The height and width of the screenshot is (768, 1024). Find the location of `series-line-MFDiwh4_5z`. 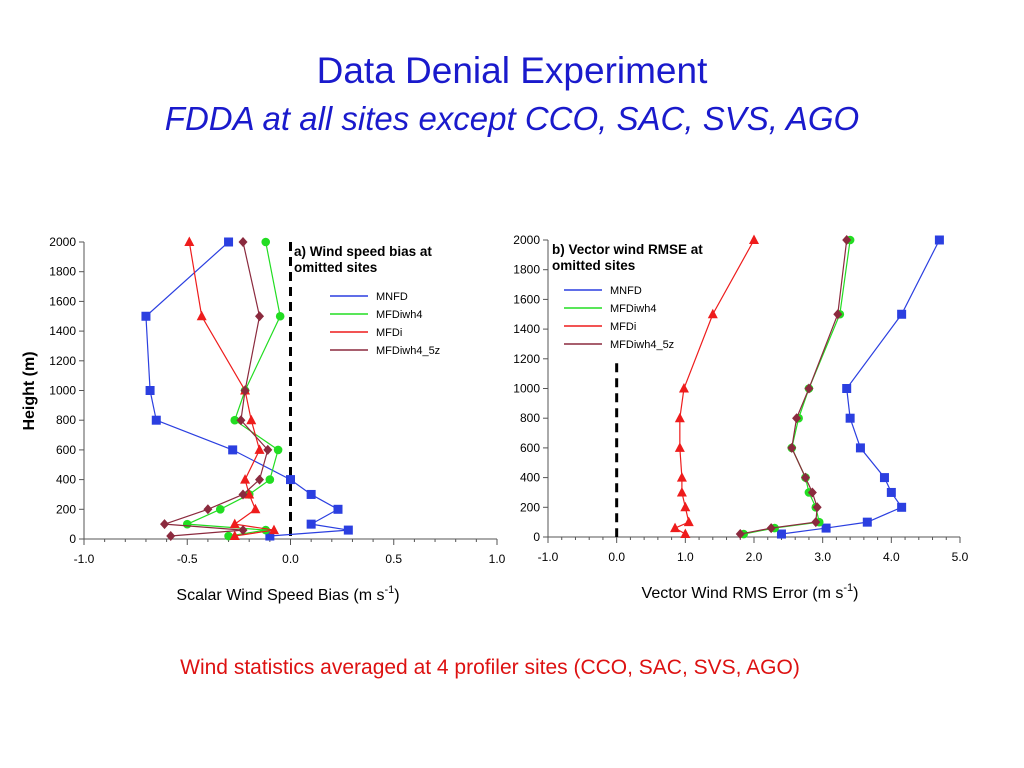

series-line-MFDiwh4_5z is located at coordinates (794, 387).